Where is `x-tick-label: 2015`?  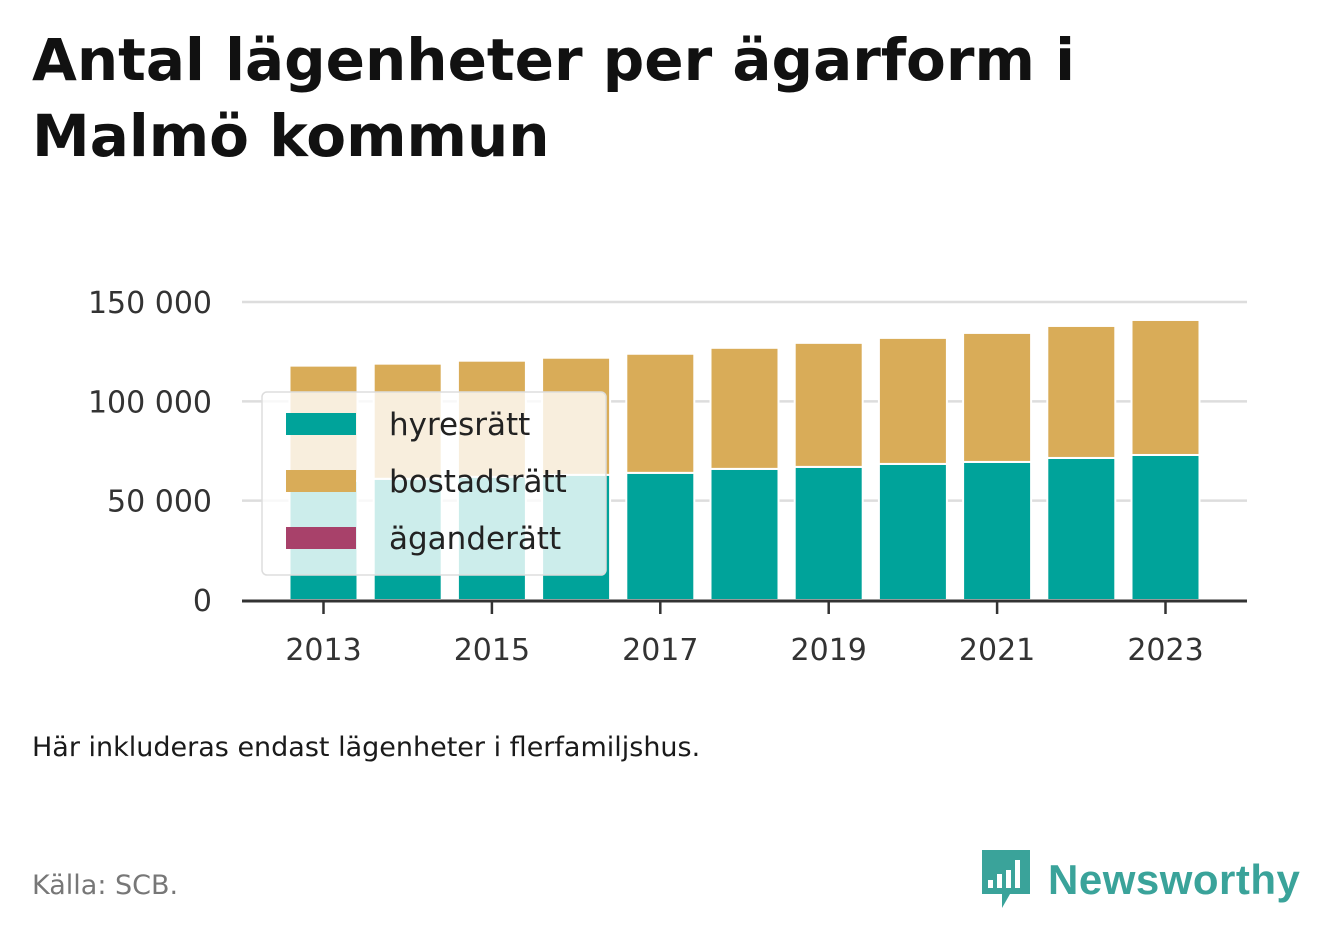 x-tick-label: 2015 is located at coordinates (492, 650).